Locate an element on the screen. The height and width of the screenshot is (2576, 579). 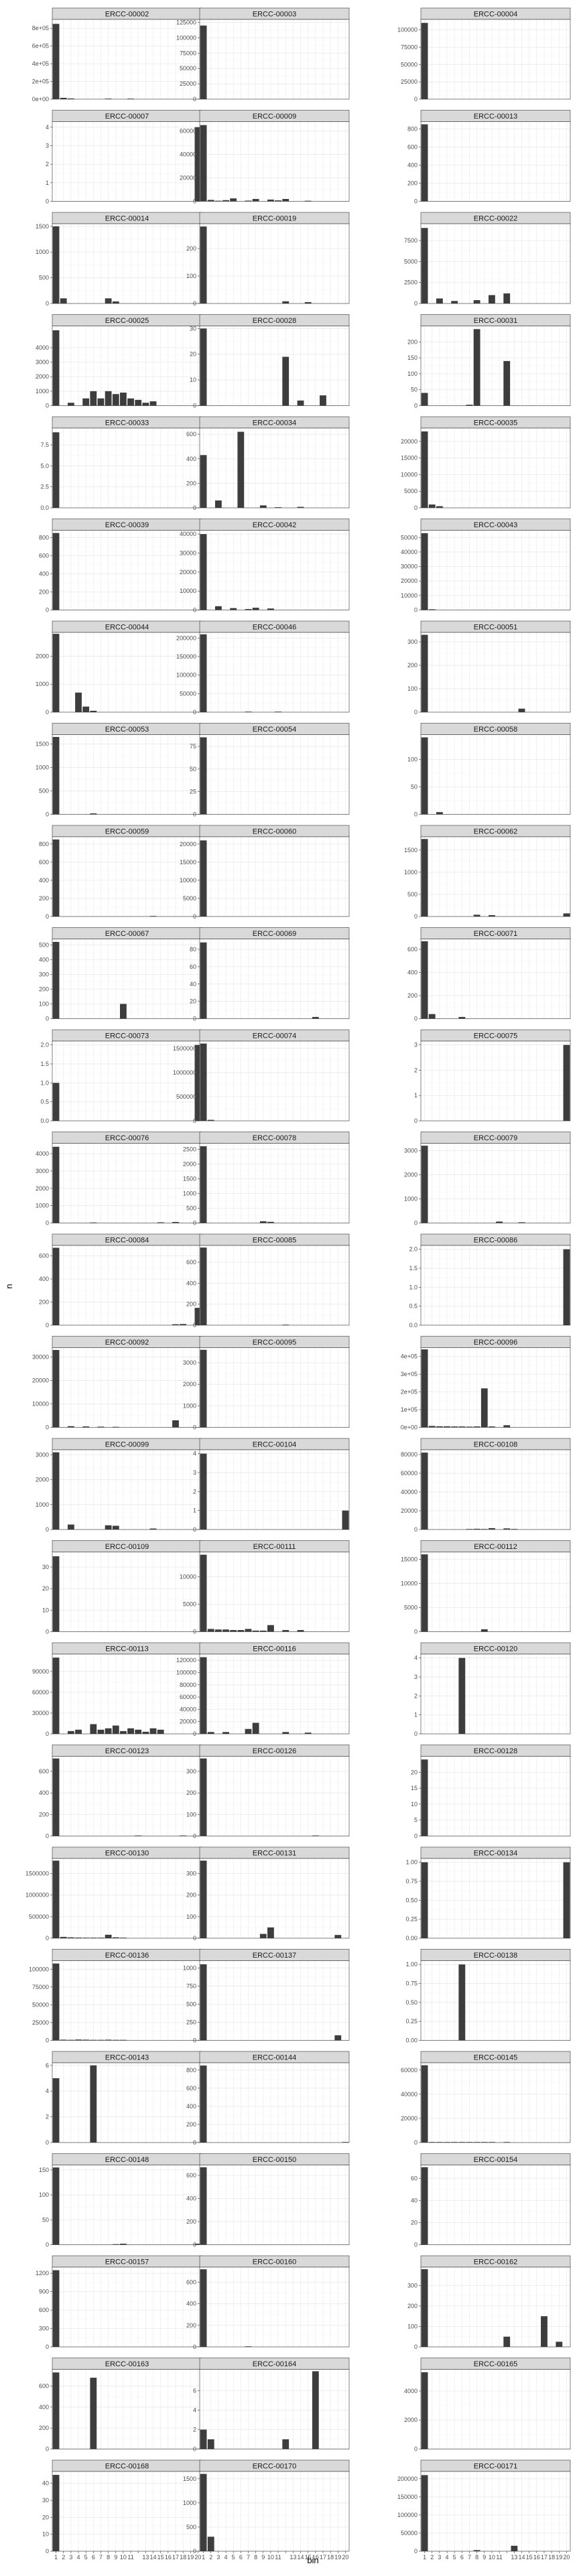
x-tick-label: 3 is located at coordinates (218, 2557).